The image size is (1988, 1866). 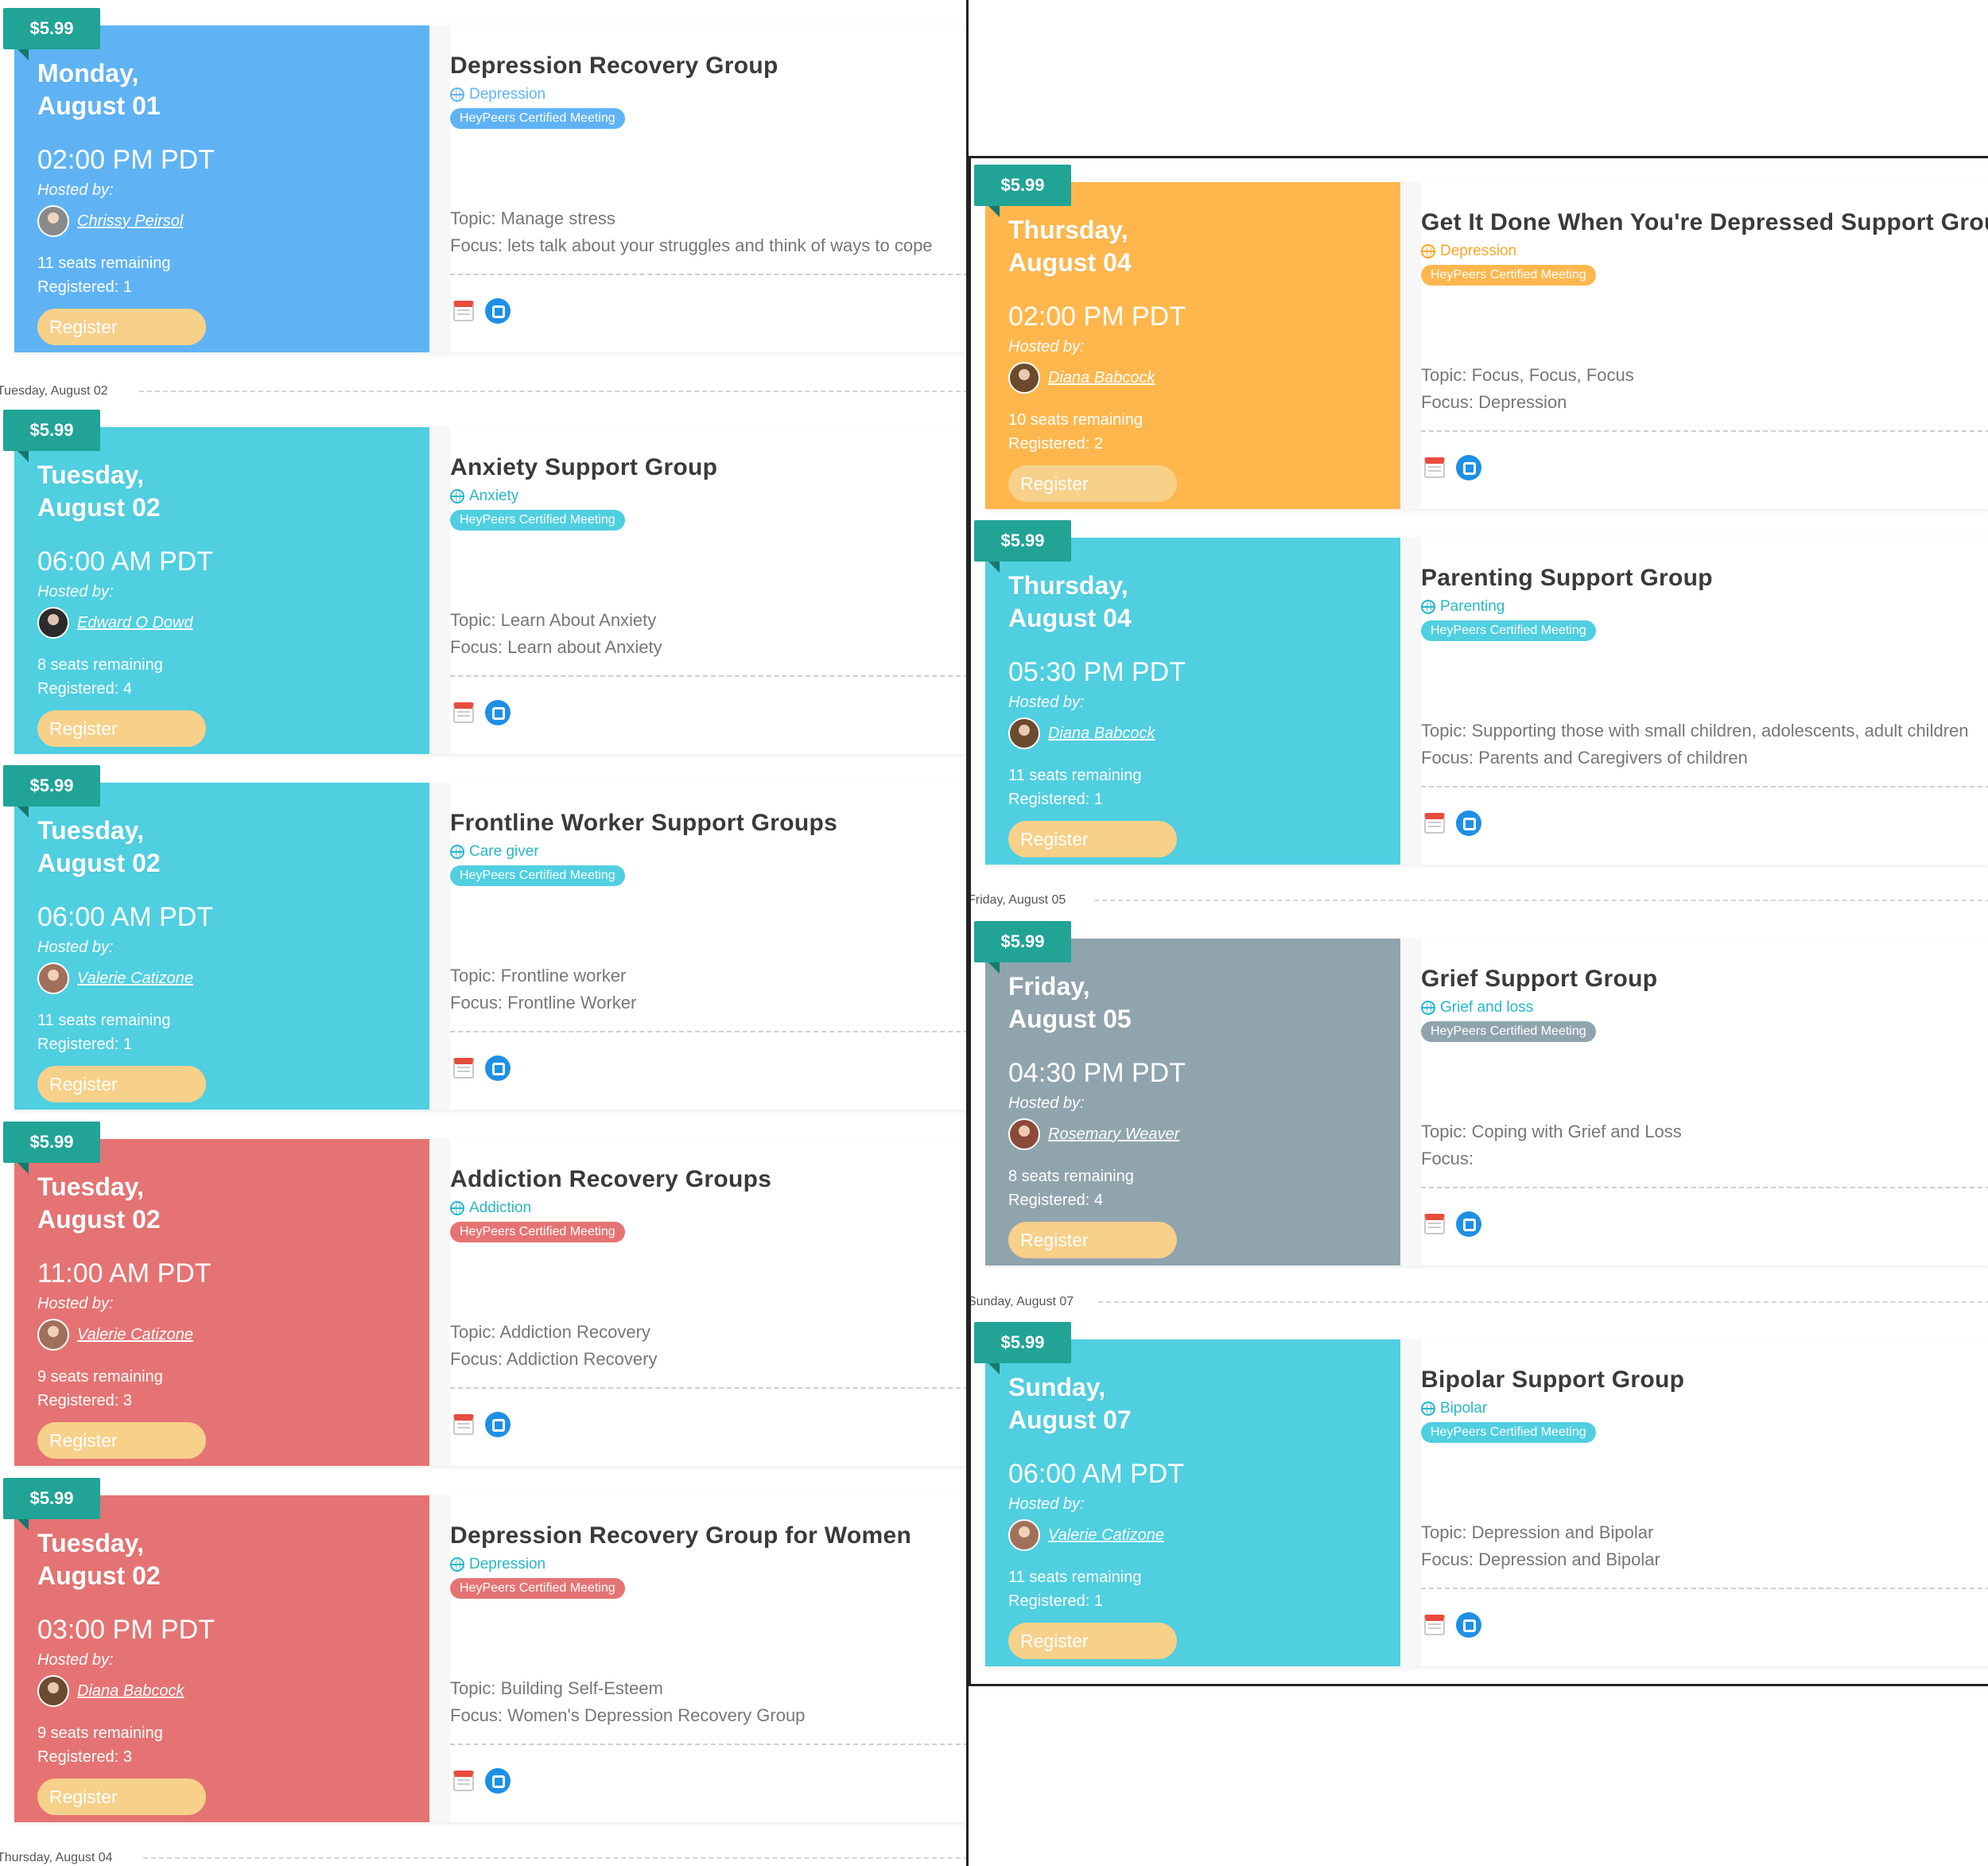 I want to click on event-title: Frontline Worker Support Groups, so click(x=644, y=823).